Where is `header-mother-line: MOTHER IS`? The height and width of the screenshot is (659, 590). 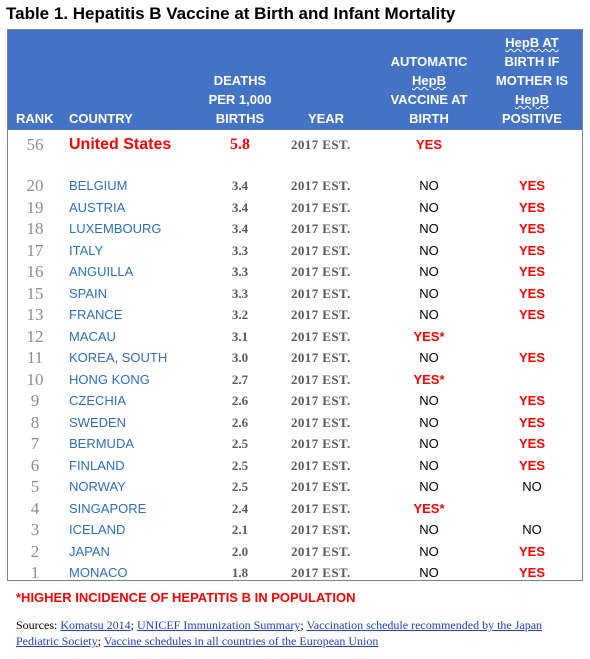
header-mother-line: MOTHER IS is located at coordinates (532, 80).